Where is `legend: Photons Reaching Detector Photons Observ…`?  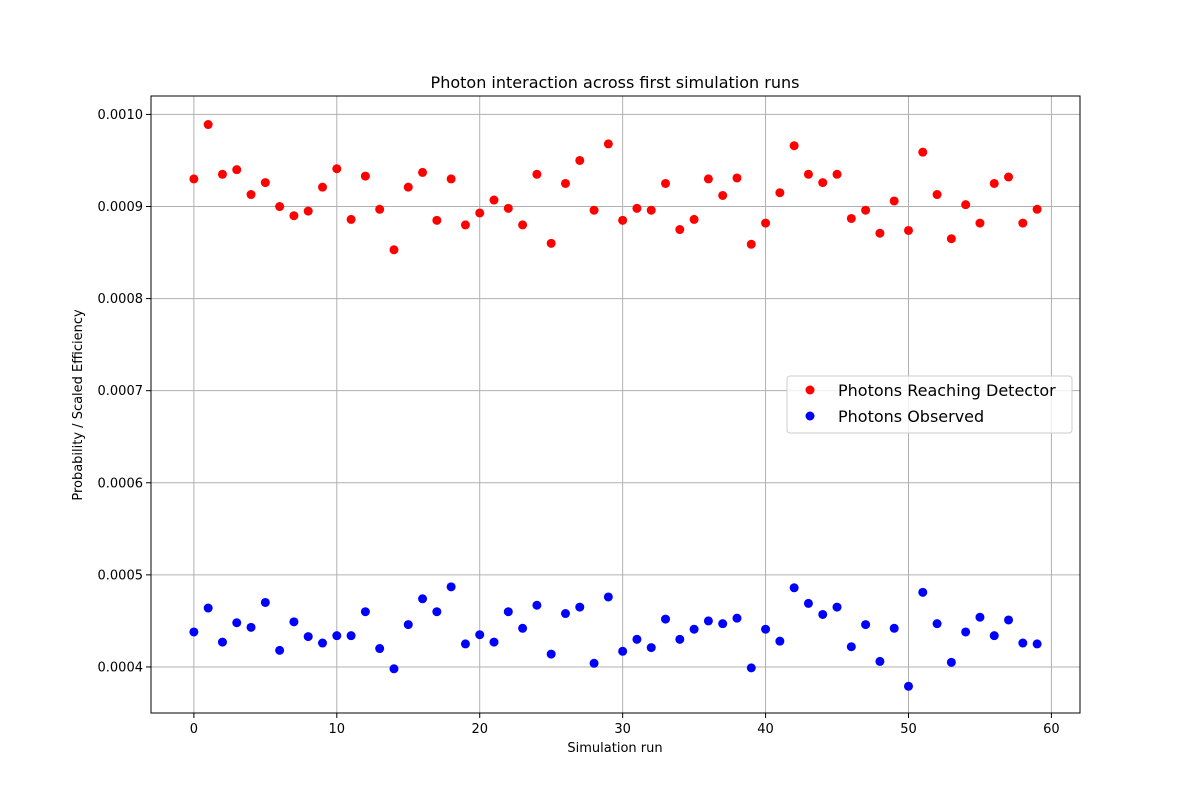 legend: Photons Reaching Detector Photons Observ… is located at coordinates (929, 404).